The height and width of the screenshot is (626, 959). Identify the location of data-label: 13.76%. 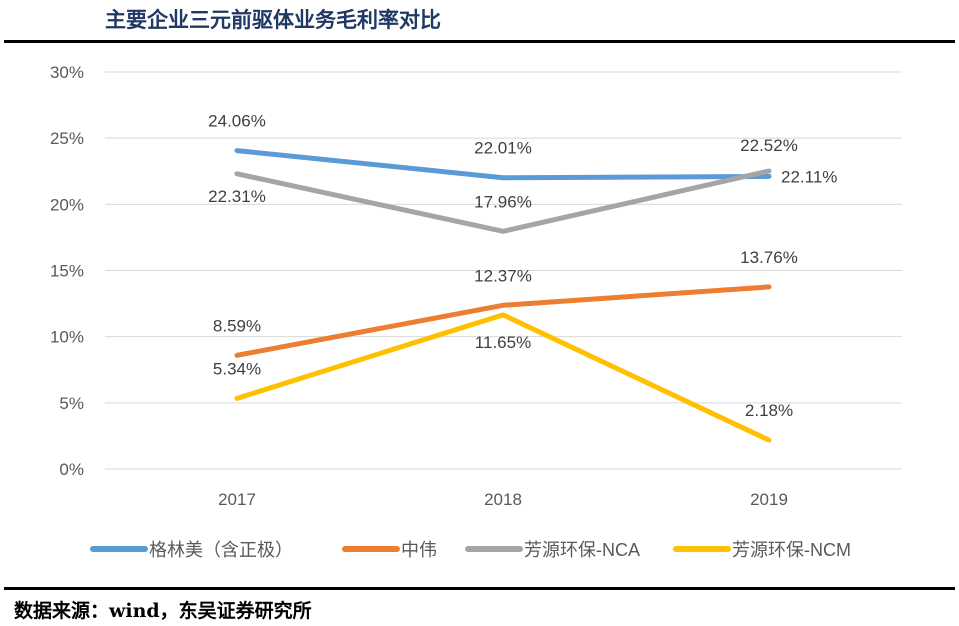
(769, 257).